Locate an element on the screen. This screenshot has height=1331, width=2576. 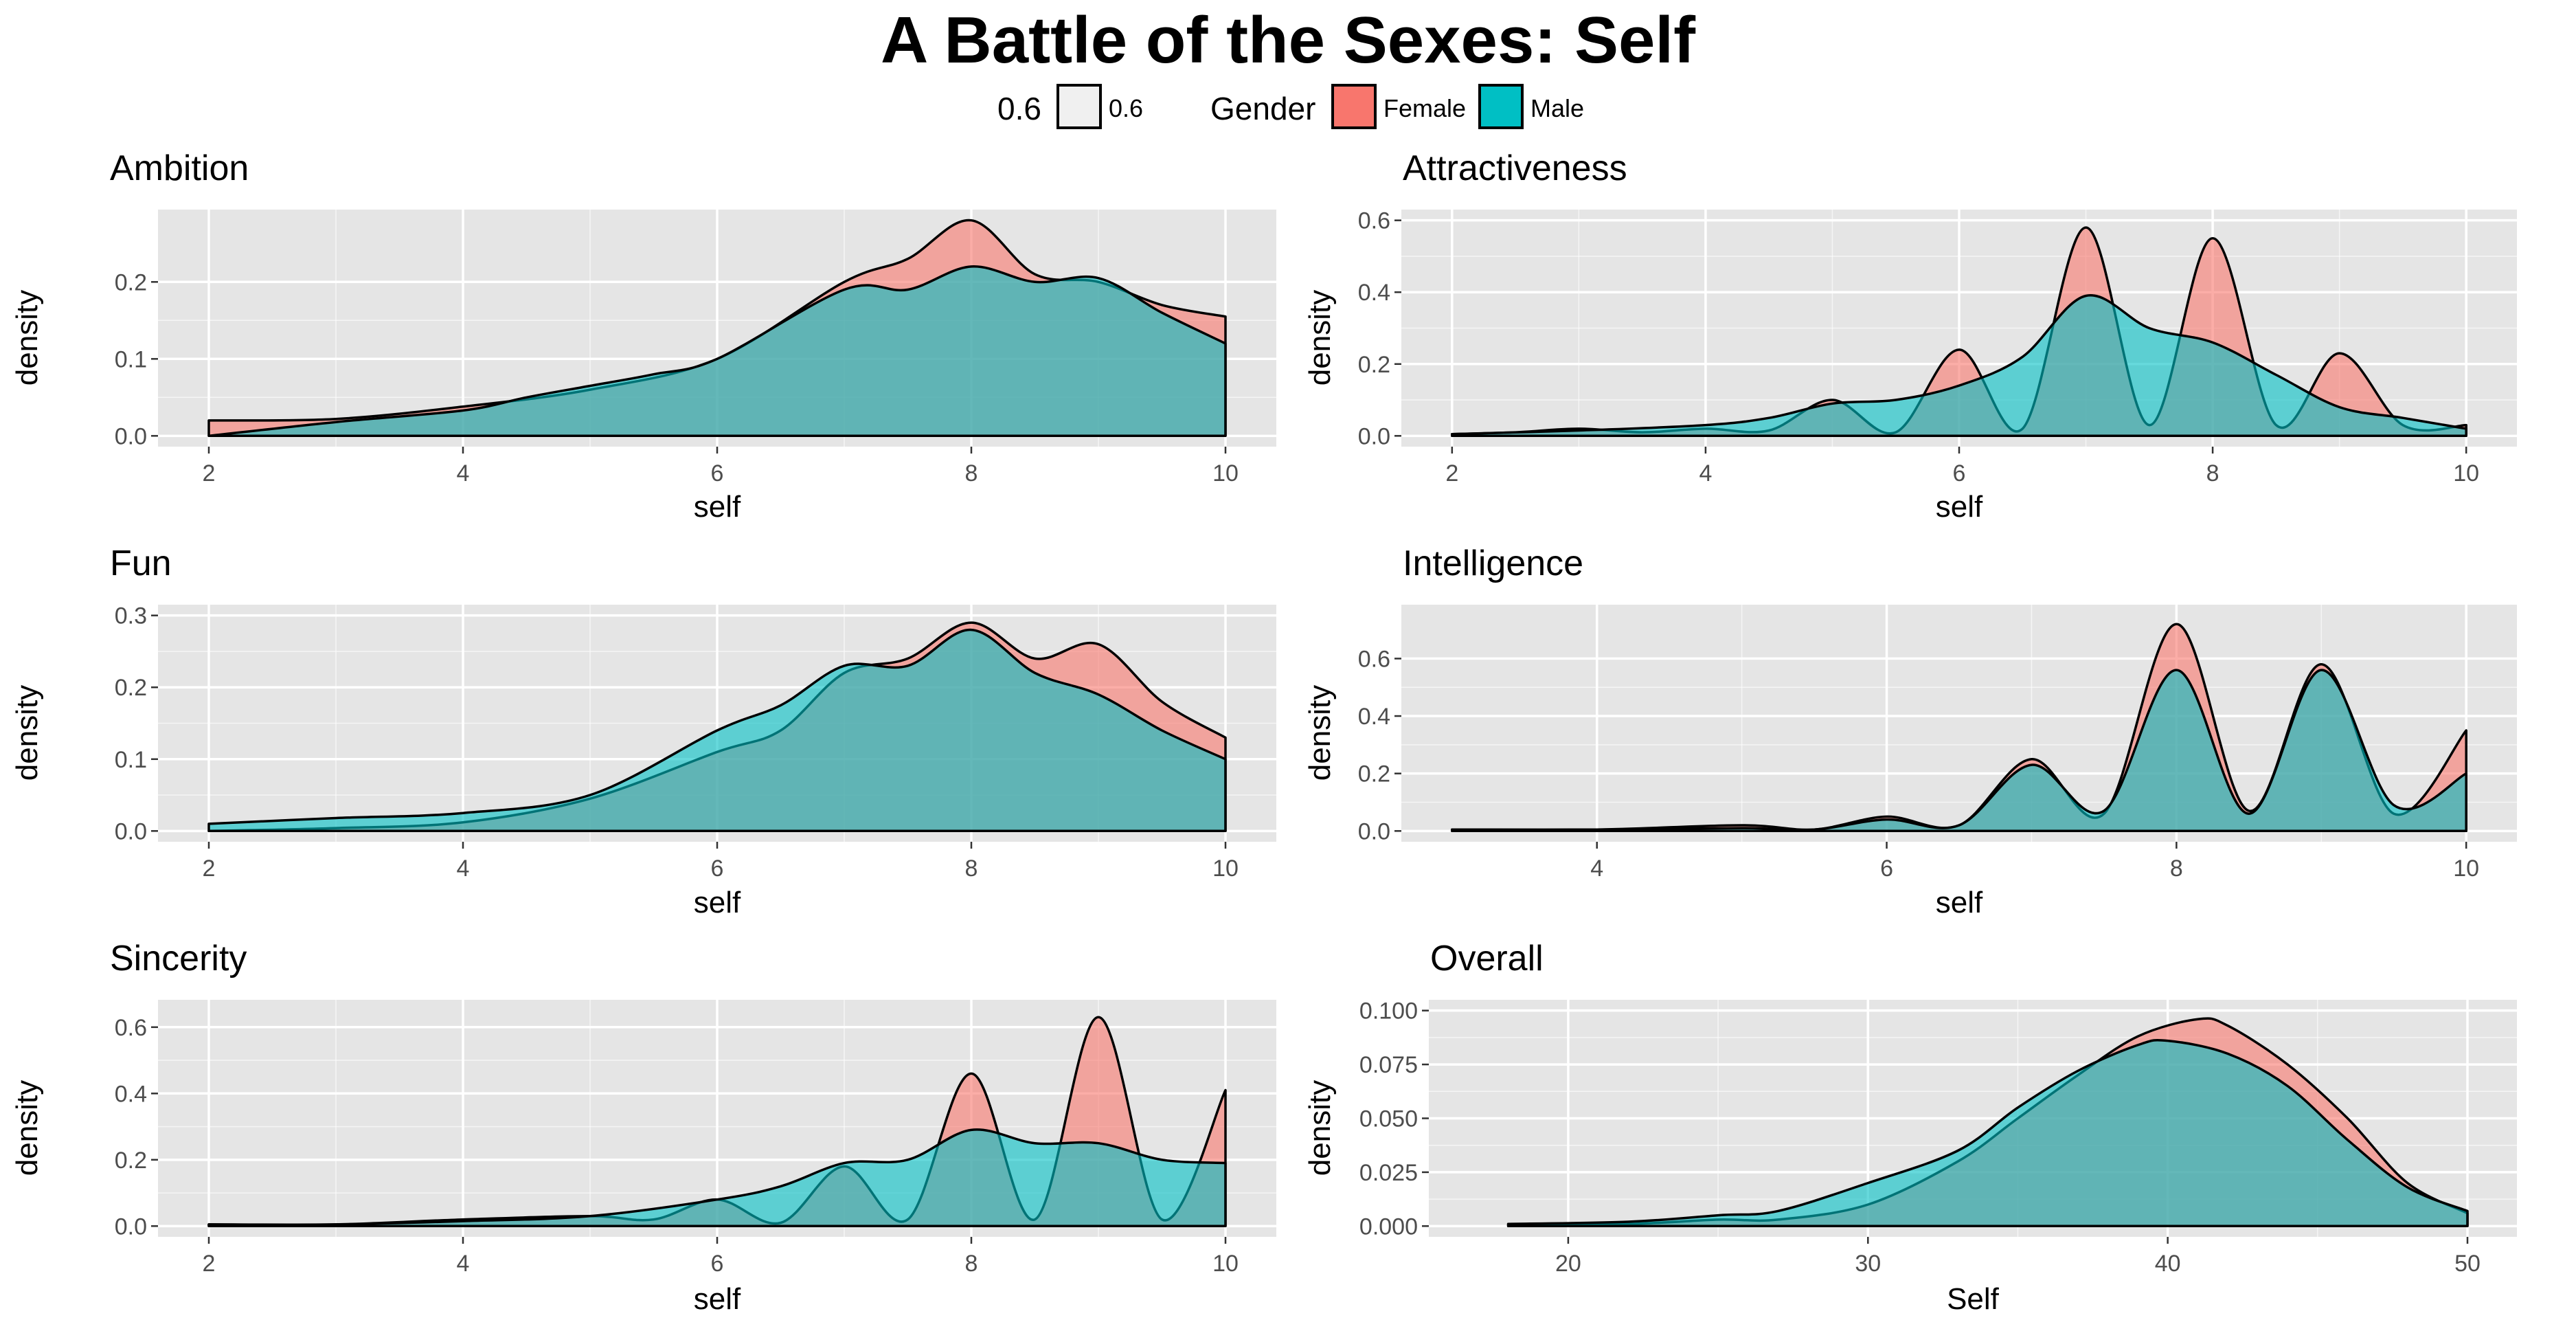
panel-title: Ambition is located at coordinates (179, 168).